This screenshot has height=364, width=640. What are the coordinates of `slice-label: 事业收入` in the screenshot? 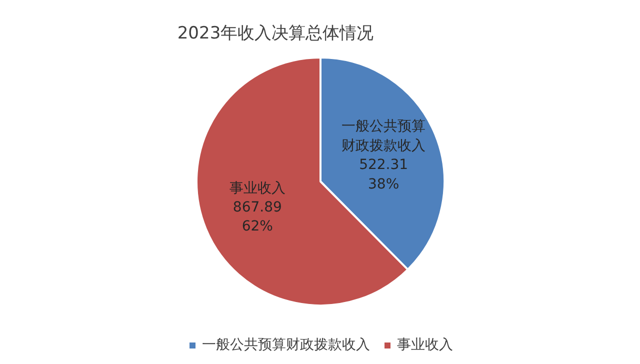 It's located at (257, 188).